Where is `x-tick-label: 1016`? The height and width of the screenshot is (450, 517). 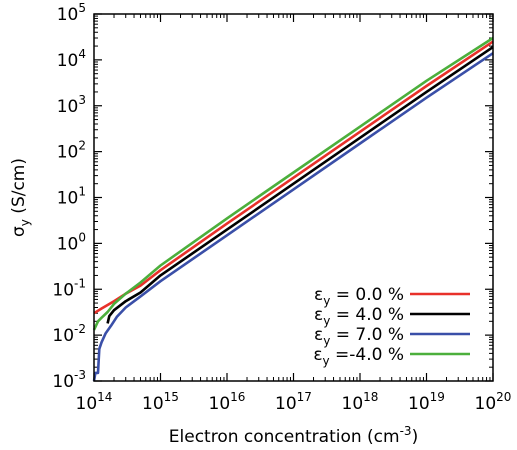
x-tick-label: 1016 is located at coordinates (227, 402).